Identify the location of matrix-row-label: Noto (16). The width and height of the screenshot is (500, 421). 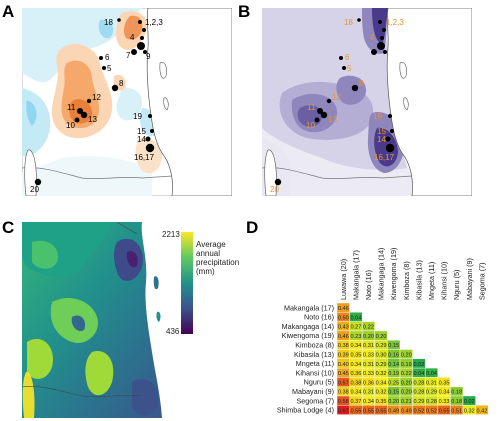
(319, 317).